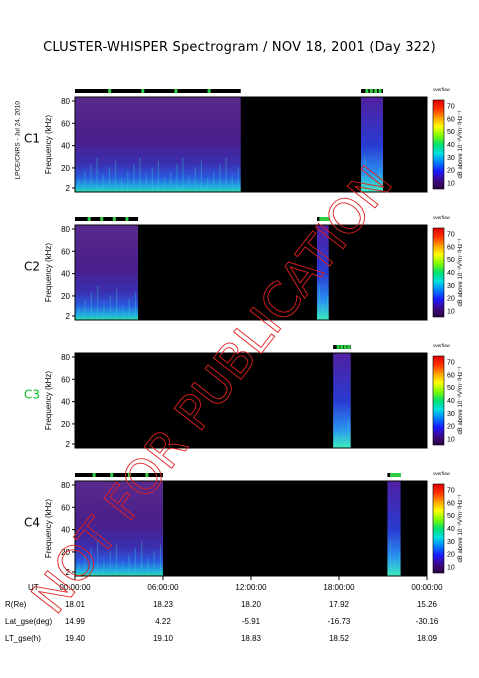 Image resolution: width=479 pixels, height=678 pixels. I want to click on spectrogram-background, so click(251, 400).